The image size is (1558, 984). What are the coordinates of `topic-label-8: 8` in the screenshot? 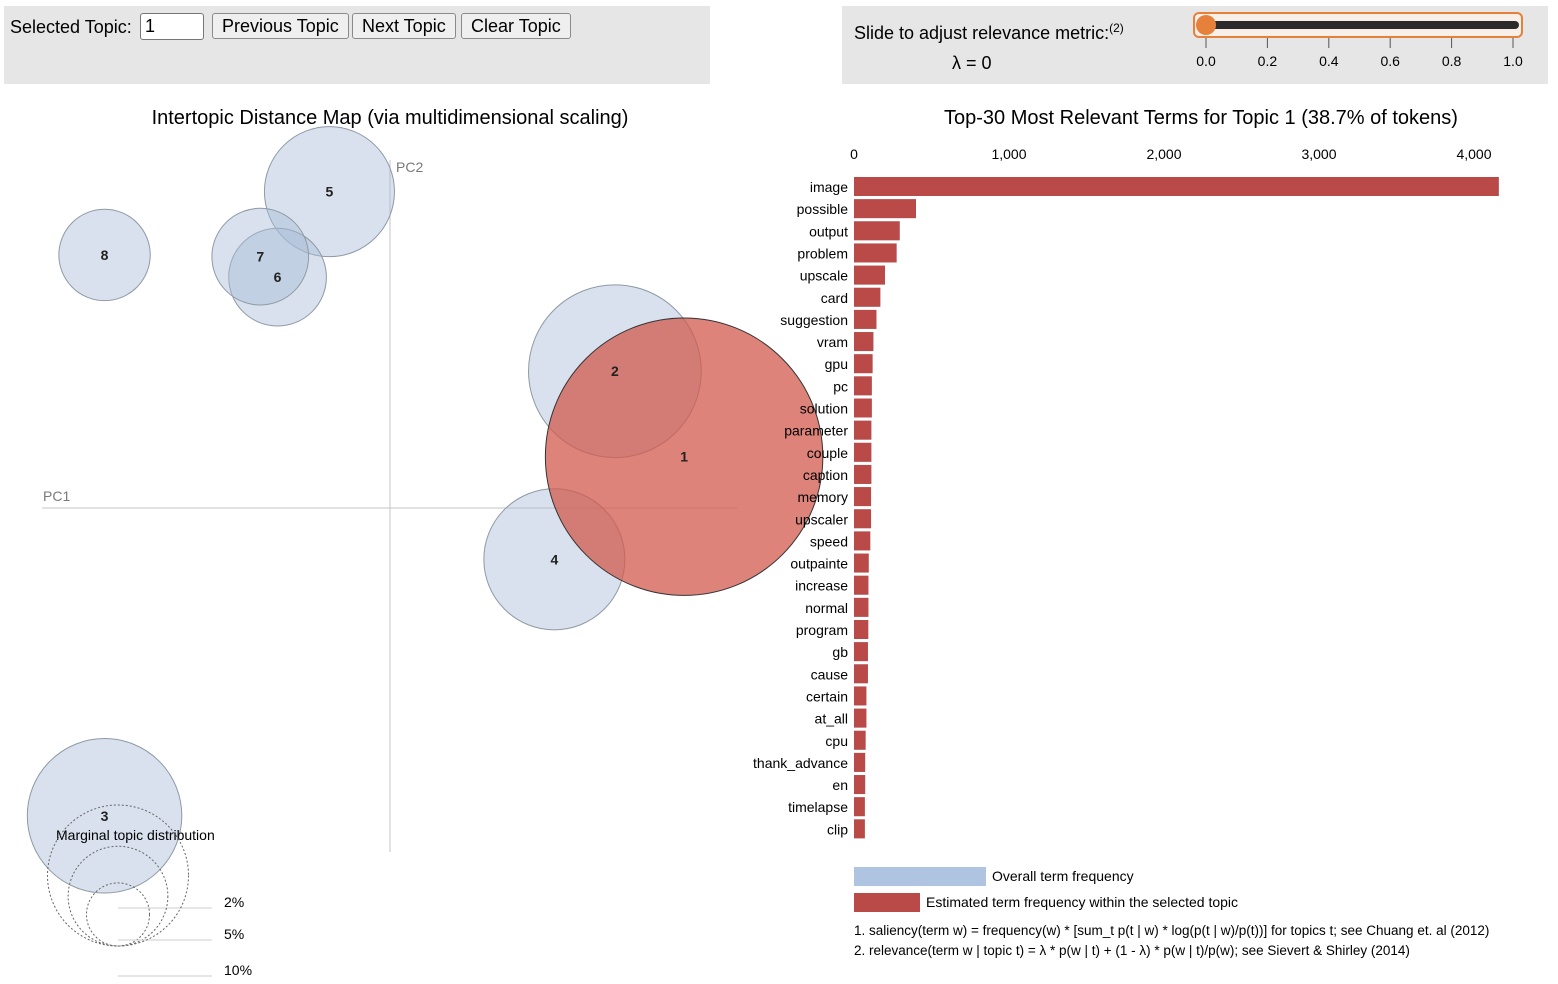 It's located at (105, 255).